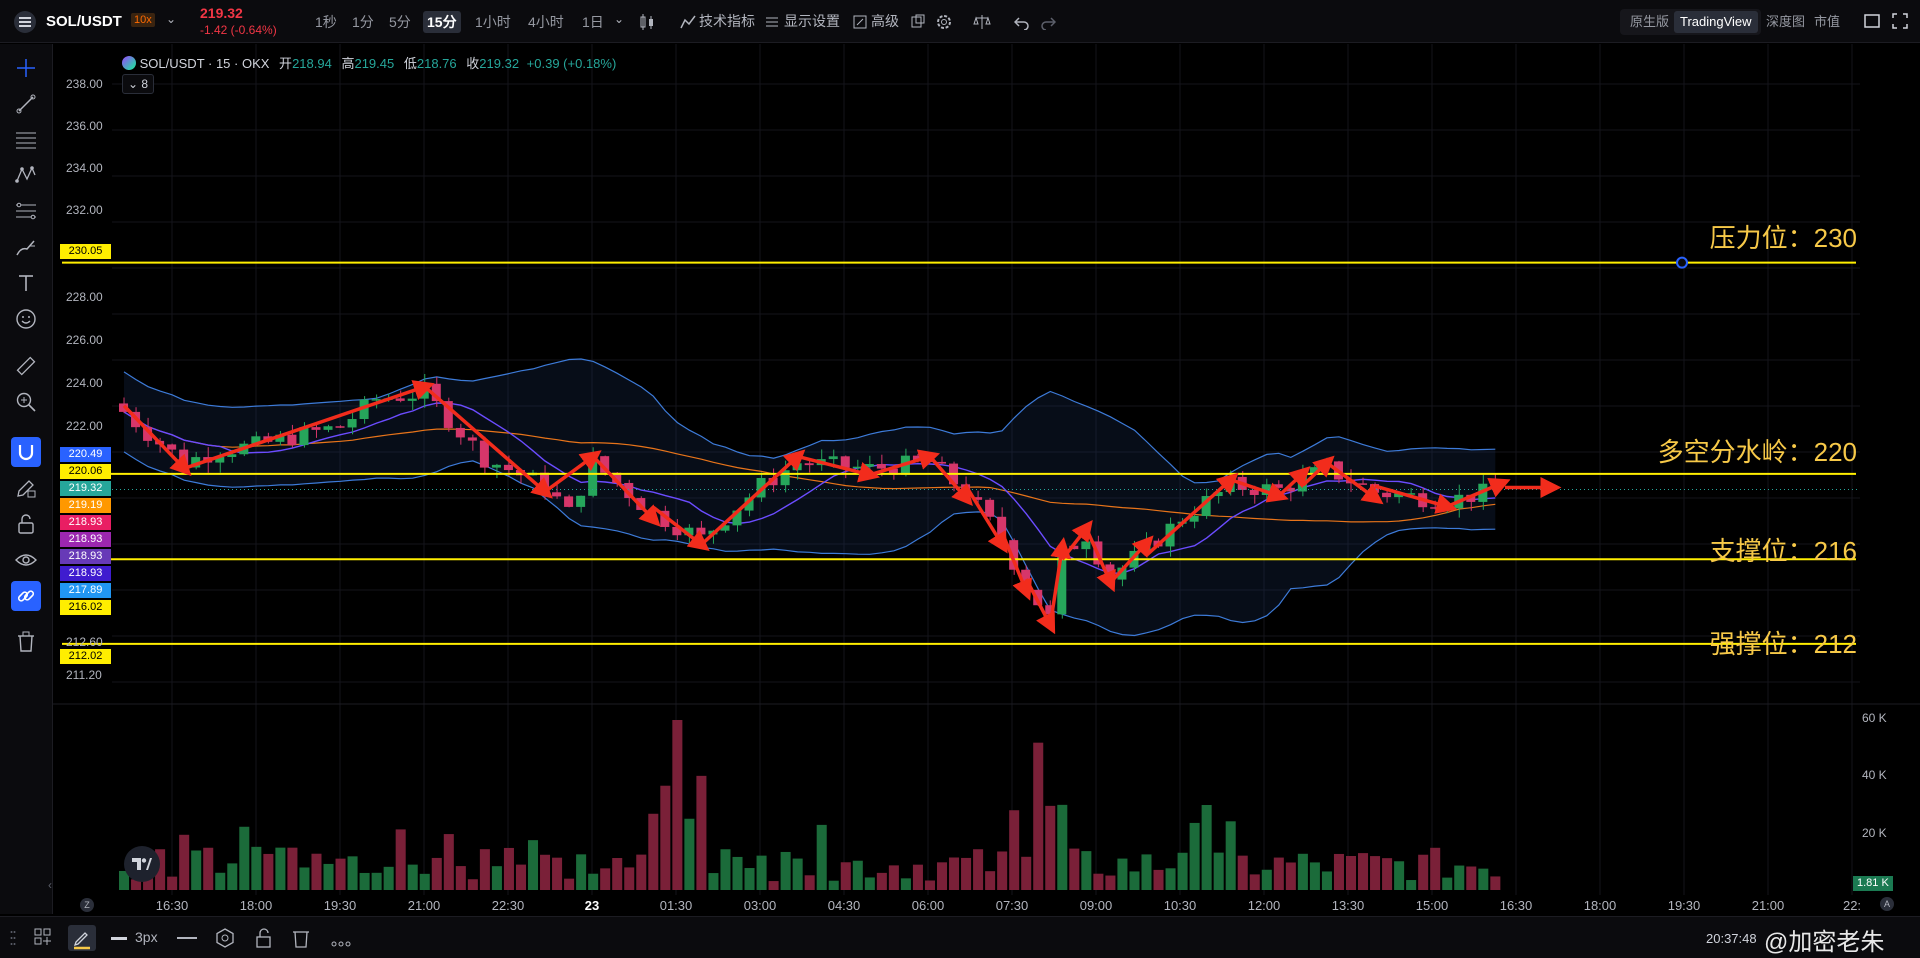 This screenshot has height=958, width=1920. I want to click on more-icon, so click(341, 943).